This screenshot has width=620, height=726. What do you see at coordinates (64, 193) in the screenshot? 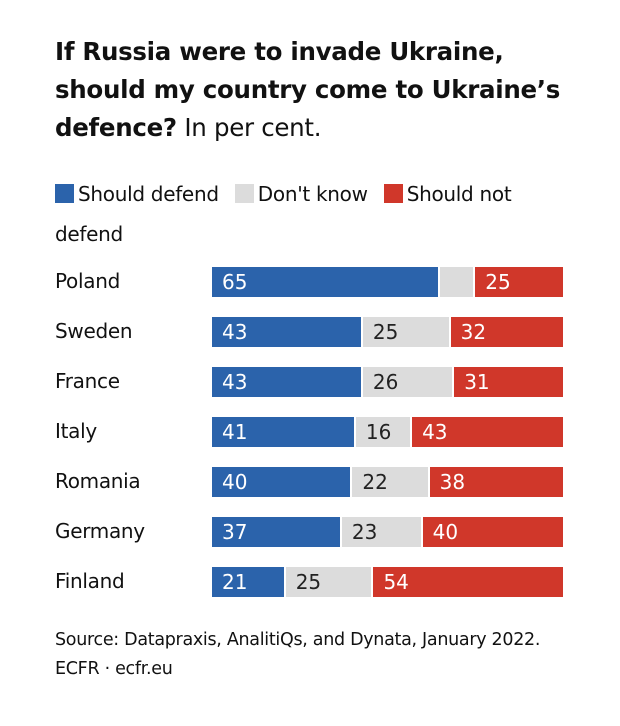
I see `legend-swatch-should-defend` at bounding box center [64, 193].